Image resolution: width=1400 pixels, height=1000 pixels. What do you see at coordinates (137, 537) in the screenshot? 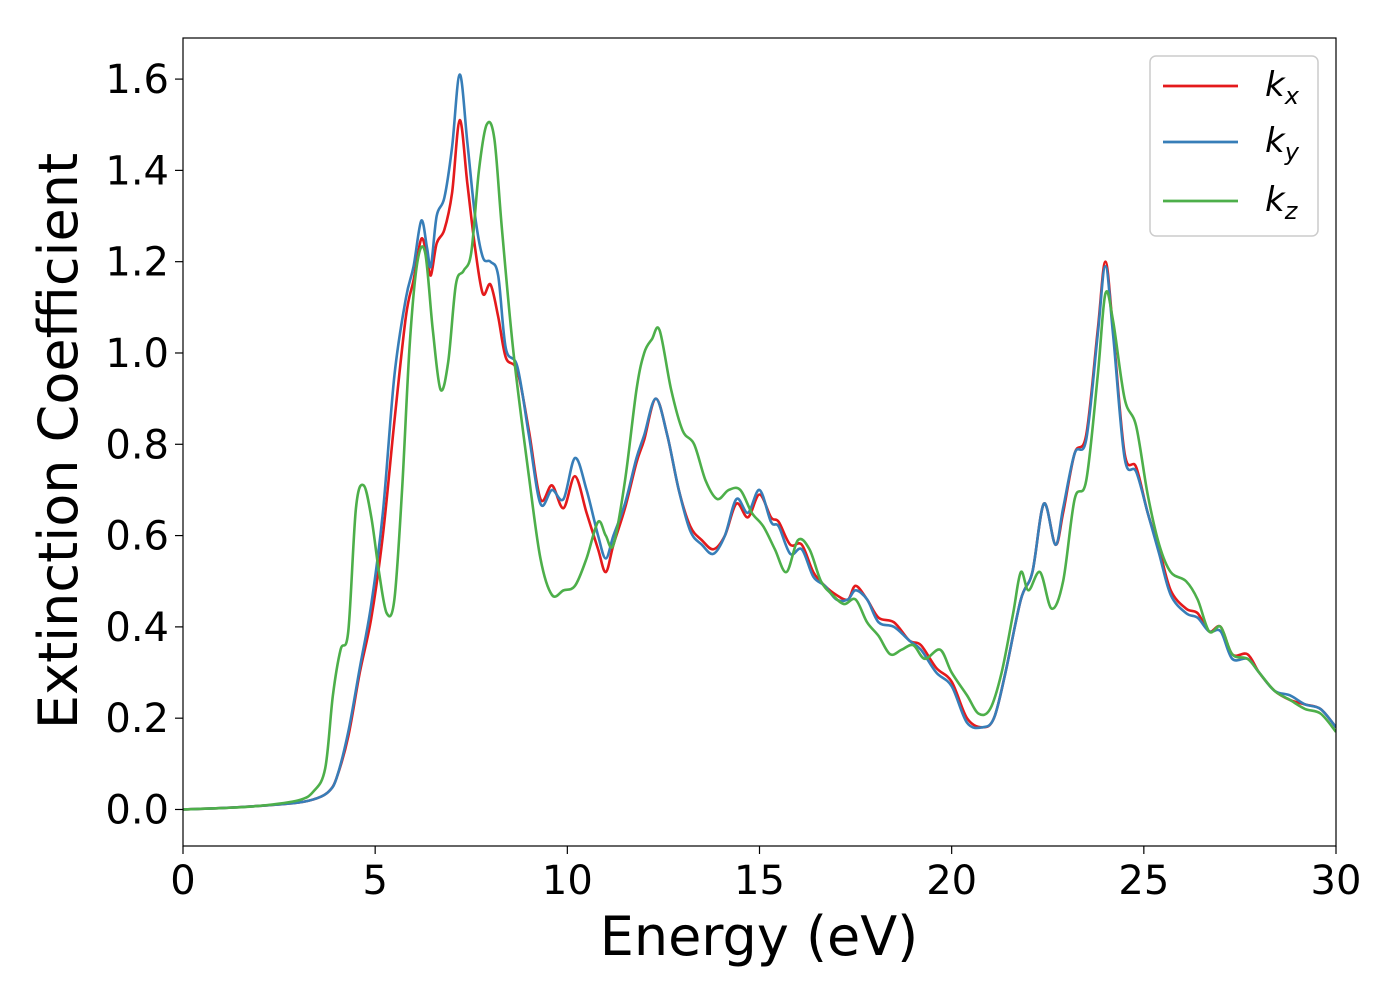
I see `y-tick-label: 0.6` at bounding box center [137, 537].